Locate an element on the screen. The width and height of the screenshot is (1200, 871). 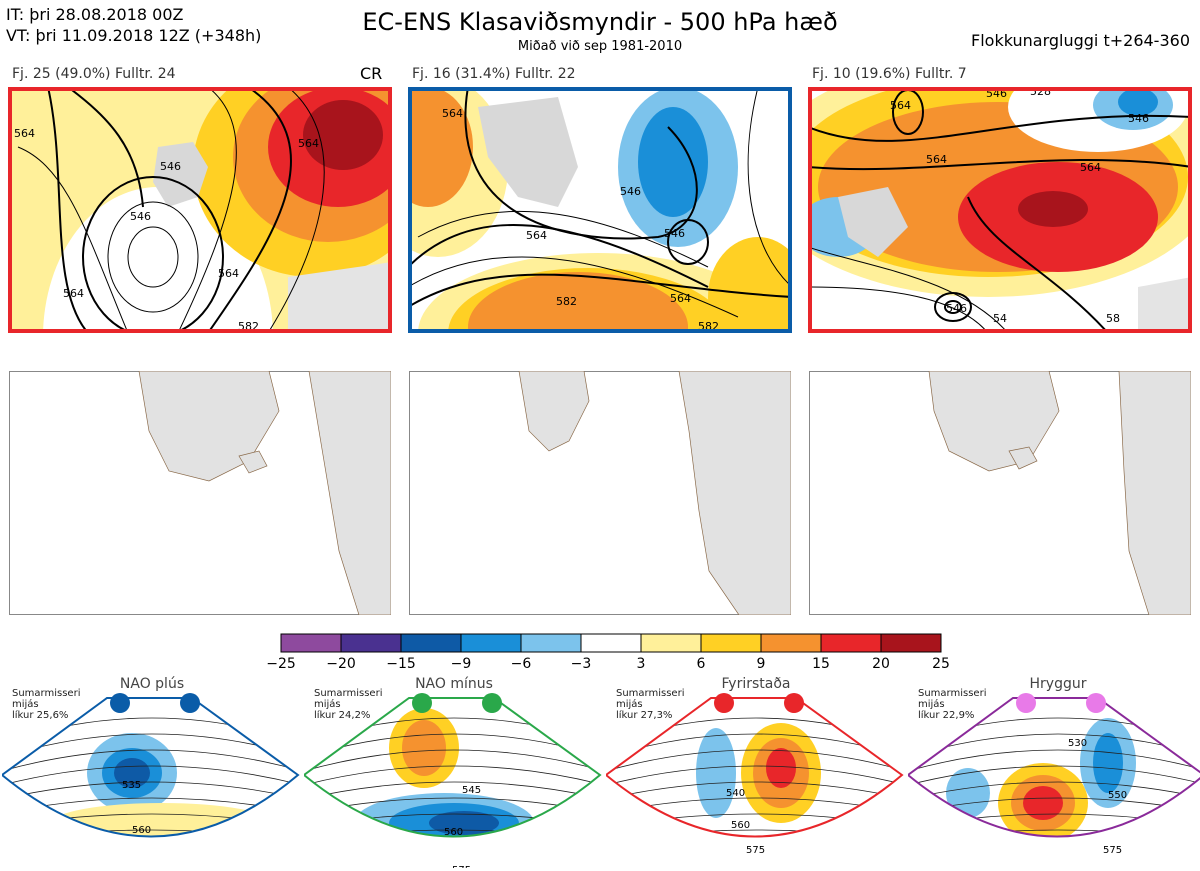
cluster-3-map: 564 546 528 546 564 564 546 54 58 is located at coordinates (1000, 210).